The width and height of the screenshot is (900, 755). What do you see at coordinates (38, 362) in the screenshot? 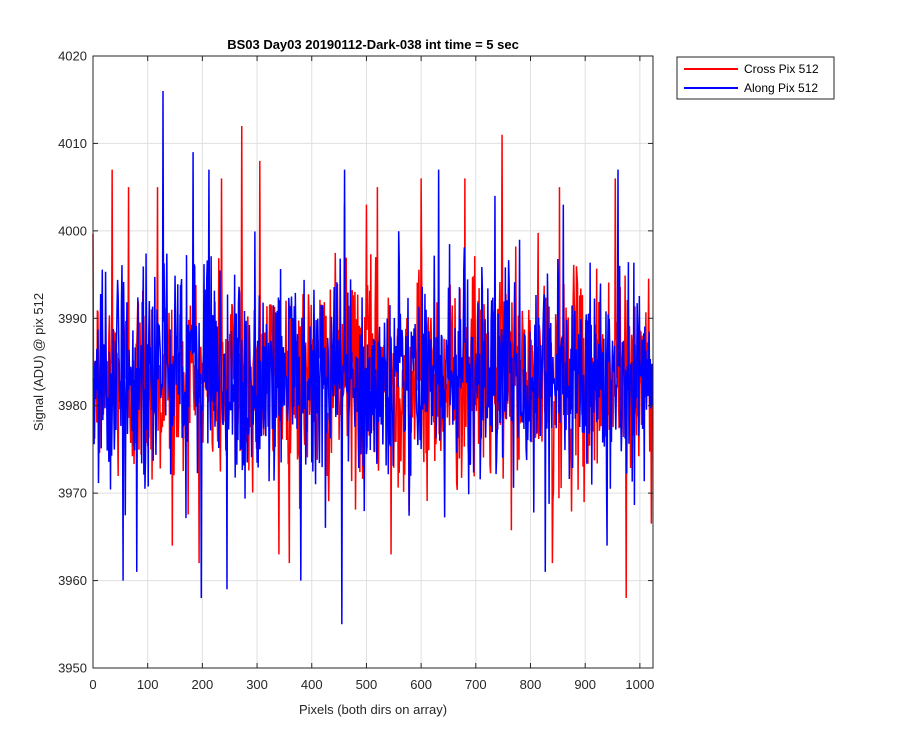
I see `y-axis-label: Signal (ADU) @ pix 512` at bounding box center [38, 362].